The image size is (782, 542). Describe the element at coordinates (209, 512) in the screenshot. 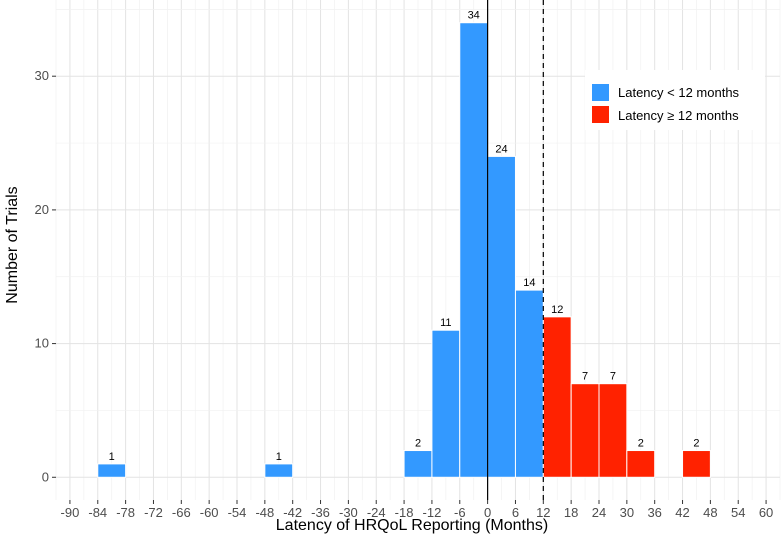

I see `x-tick-label: -60` at that location.